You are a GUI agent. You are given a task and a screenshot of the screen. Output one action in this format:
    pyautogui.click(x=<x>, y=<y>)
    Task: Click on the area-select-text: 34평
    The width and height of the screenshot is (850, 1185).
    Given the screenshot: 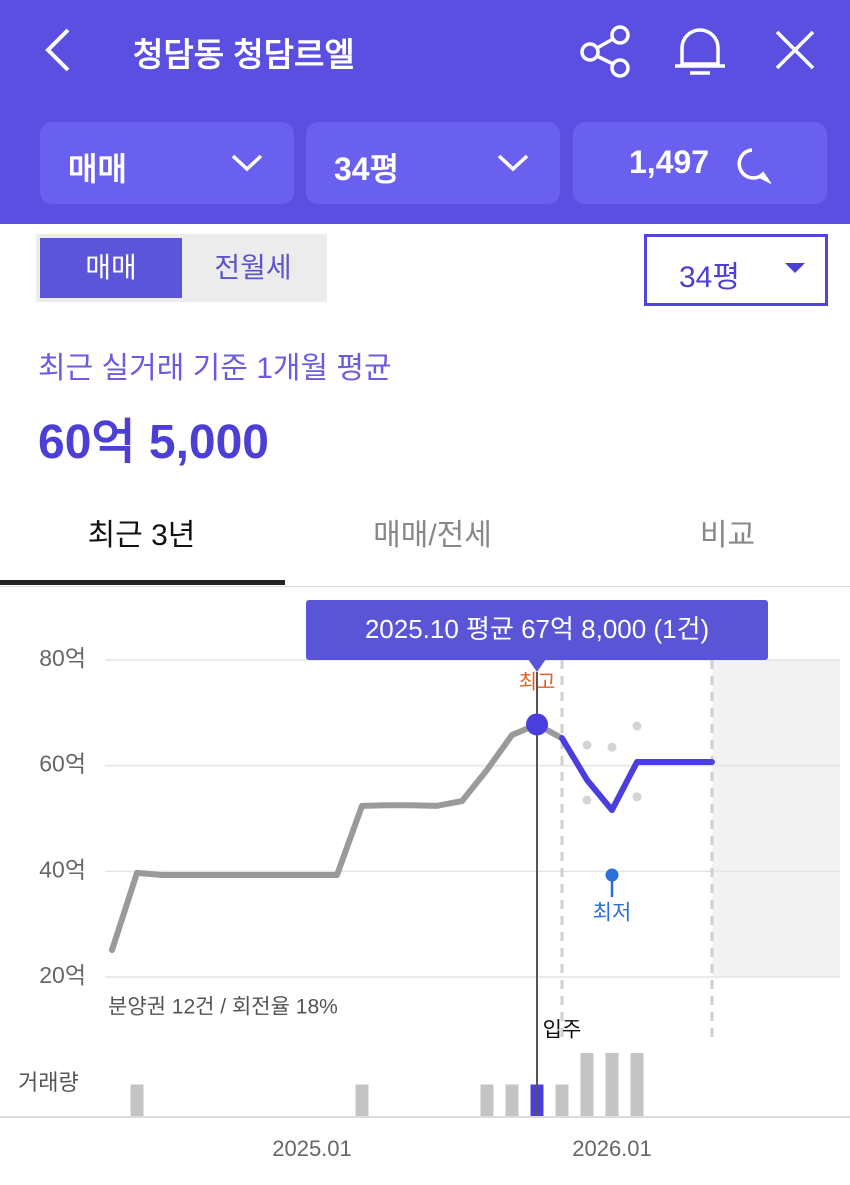 What is the action you would take?
    pyautogui.click(x=709, y=277)
    